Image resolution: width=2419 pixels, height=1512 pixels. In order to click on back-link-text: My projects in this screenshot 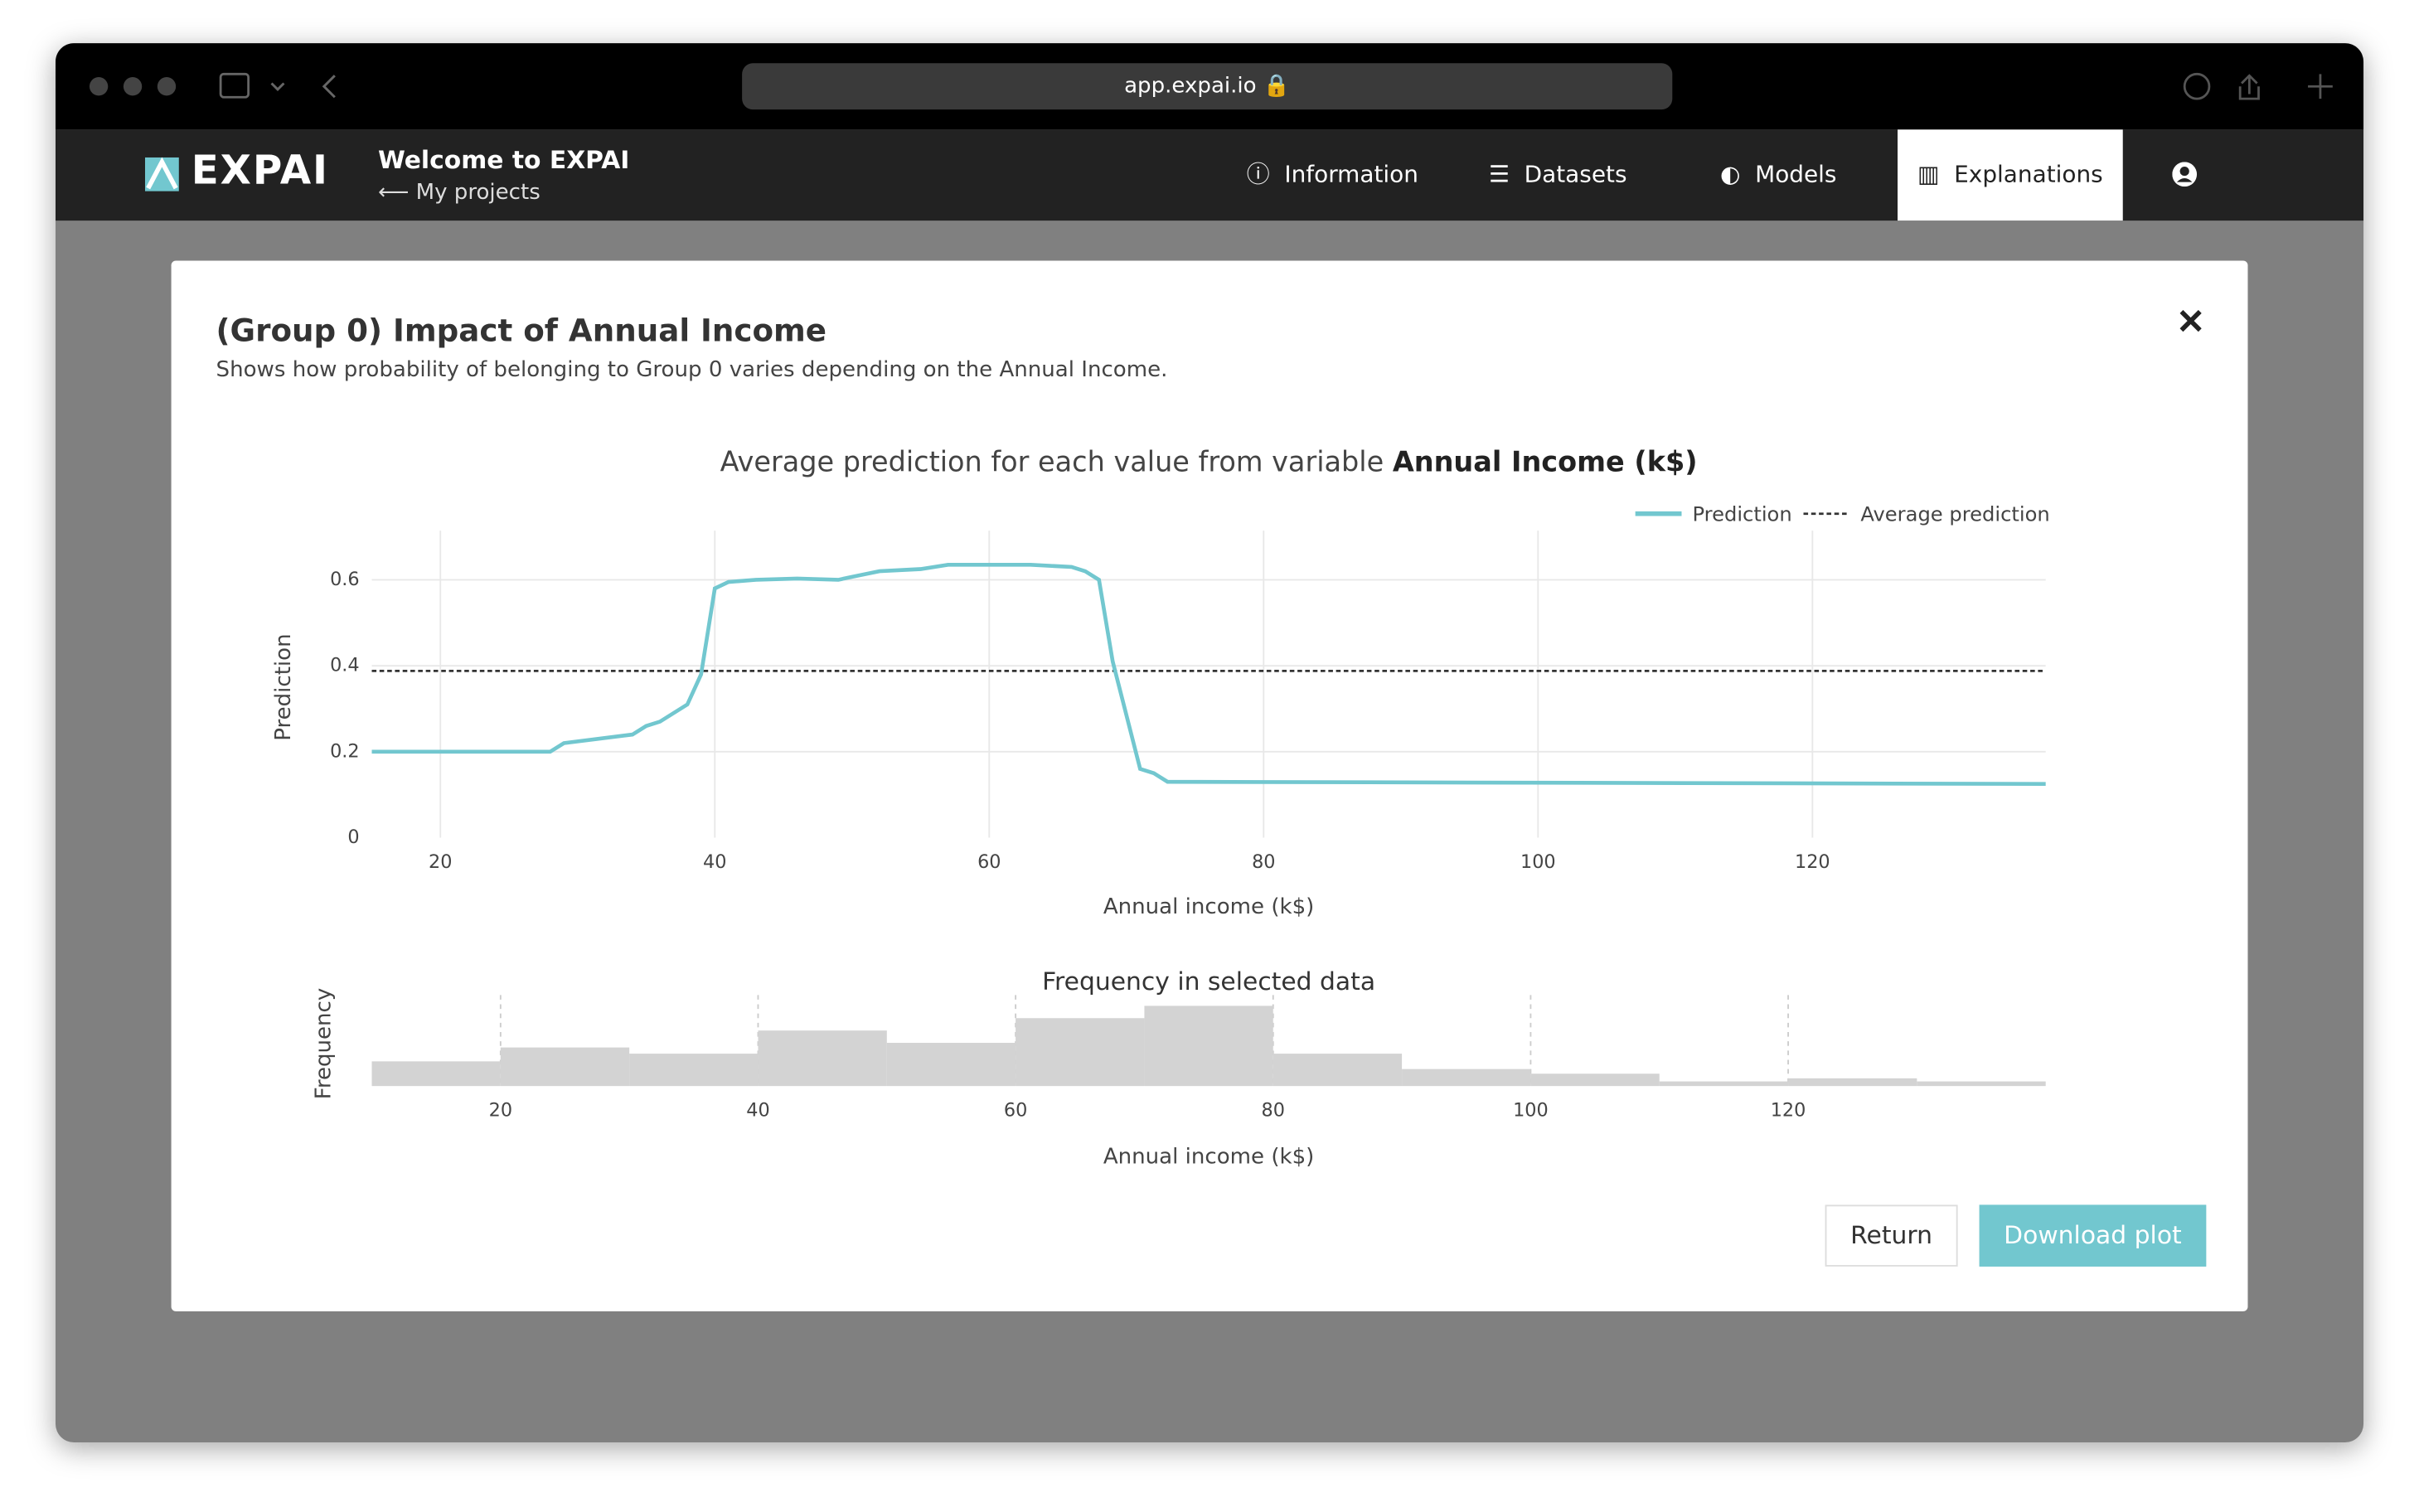, I will do `click(478, 193)`.